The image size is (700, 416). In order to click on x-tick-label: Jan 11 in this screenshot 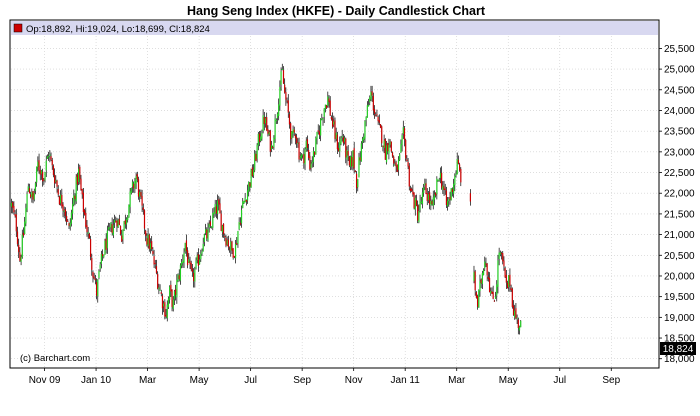, I will do `click(406, 380)`.